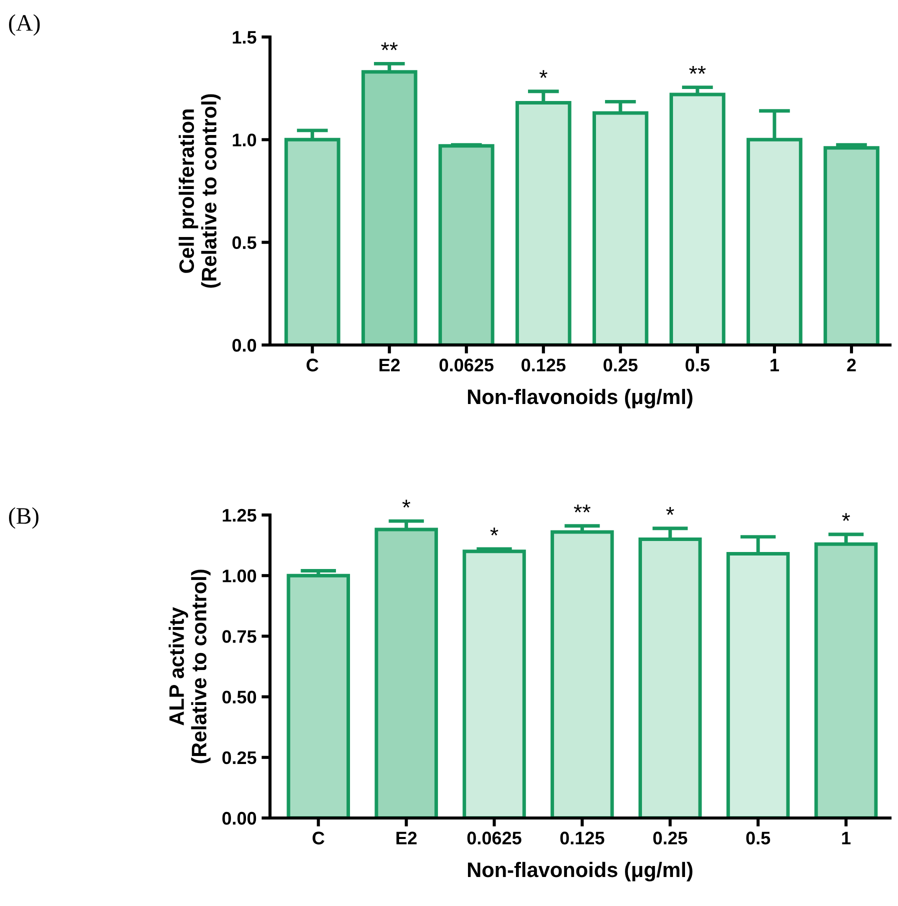 This screenshot has width=898, height=906. Describe the element at coordinates (23, 518) in the screenshot. I see `text: (B)` at that location.